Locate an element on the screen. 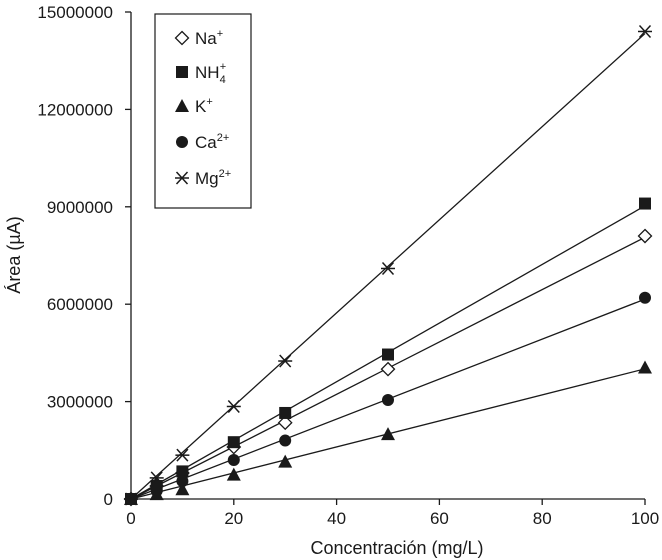 The width and height of the screenshot is (662, 560). legend: Na+ NH4+ K+ Ca2+ Mg2+ is located at coordinates (203, 111).